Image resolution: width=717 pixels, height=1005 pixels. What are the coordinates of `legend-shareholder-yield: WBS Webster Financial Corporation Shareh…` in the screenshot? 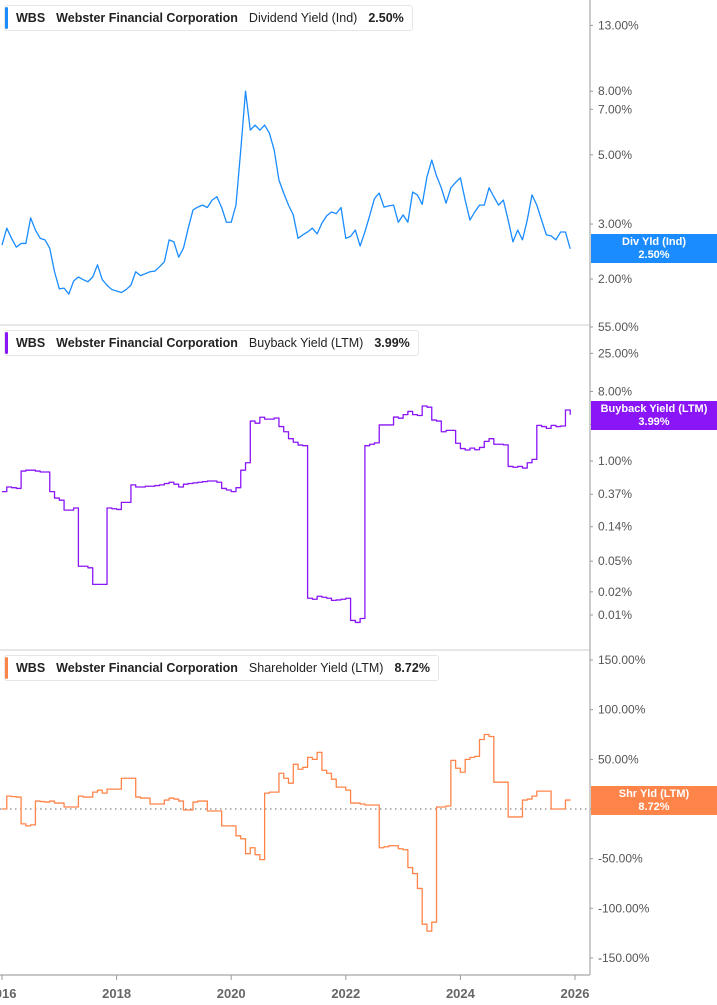 It's located at (221, 668).